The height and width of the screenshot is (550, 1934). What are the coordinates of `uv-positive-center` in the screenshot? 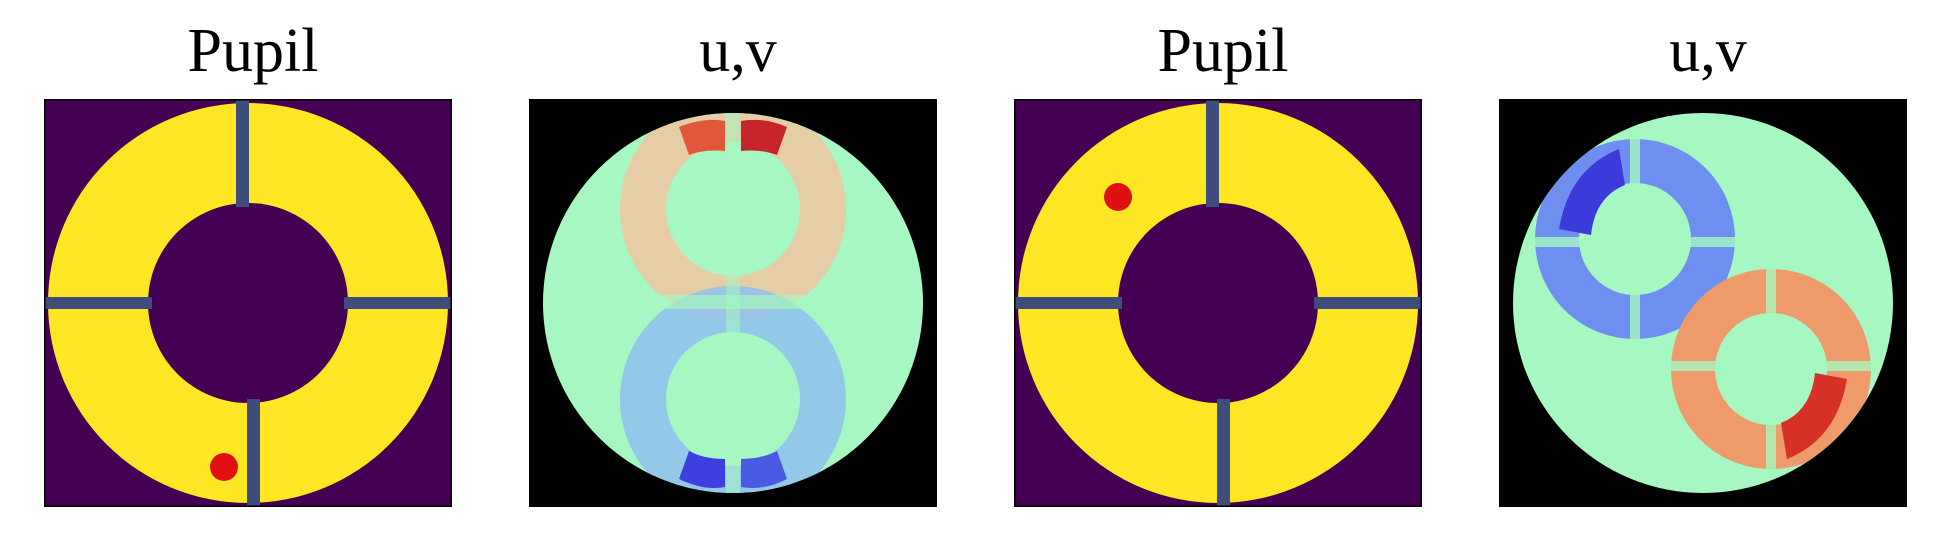 It's located at (1771, 369).